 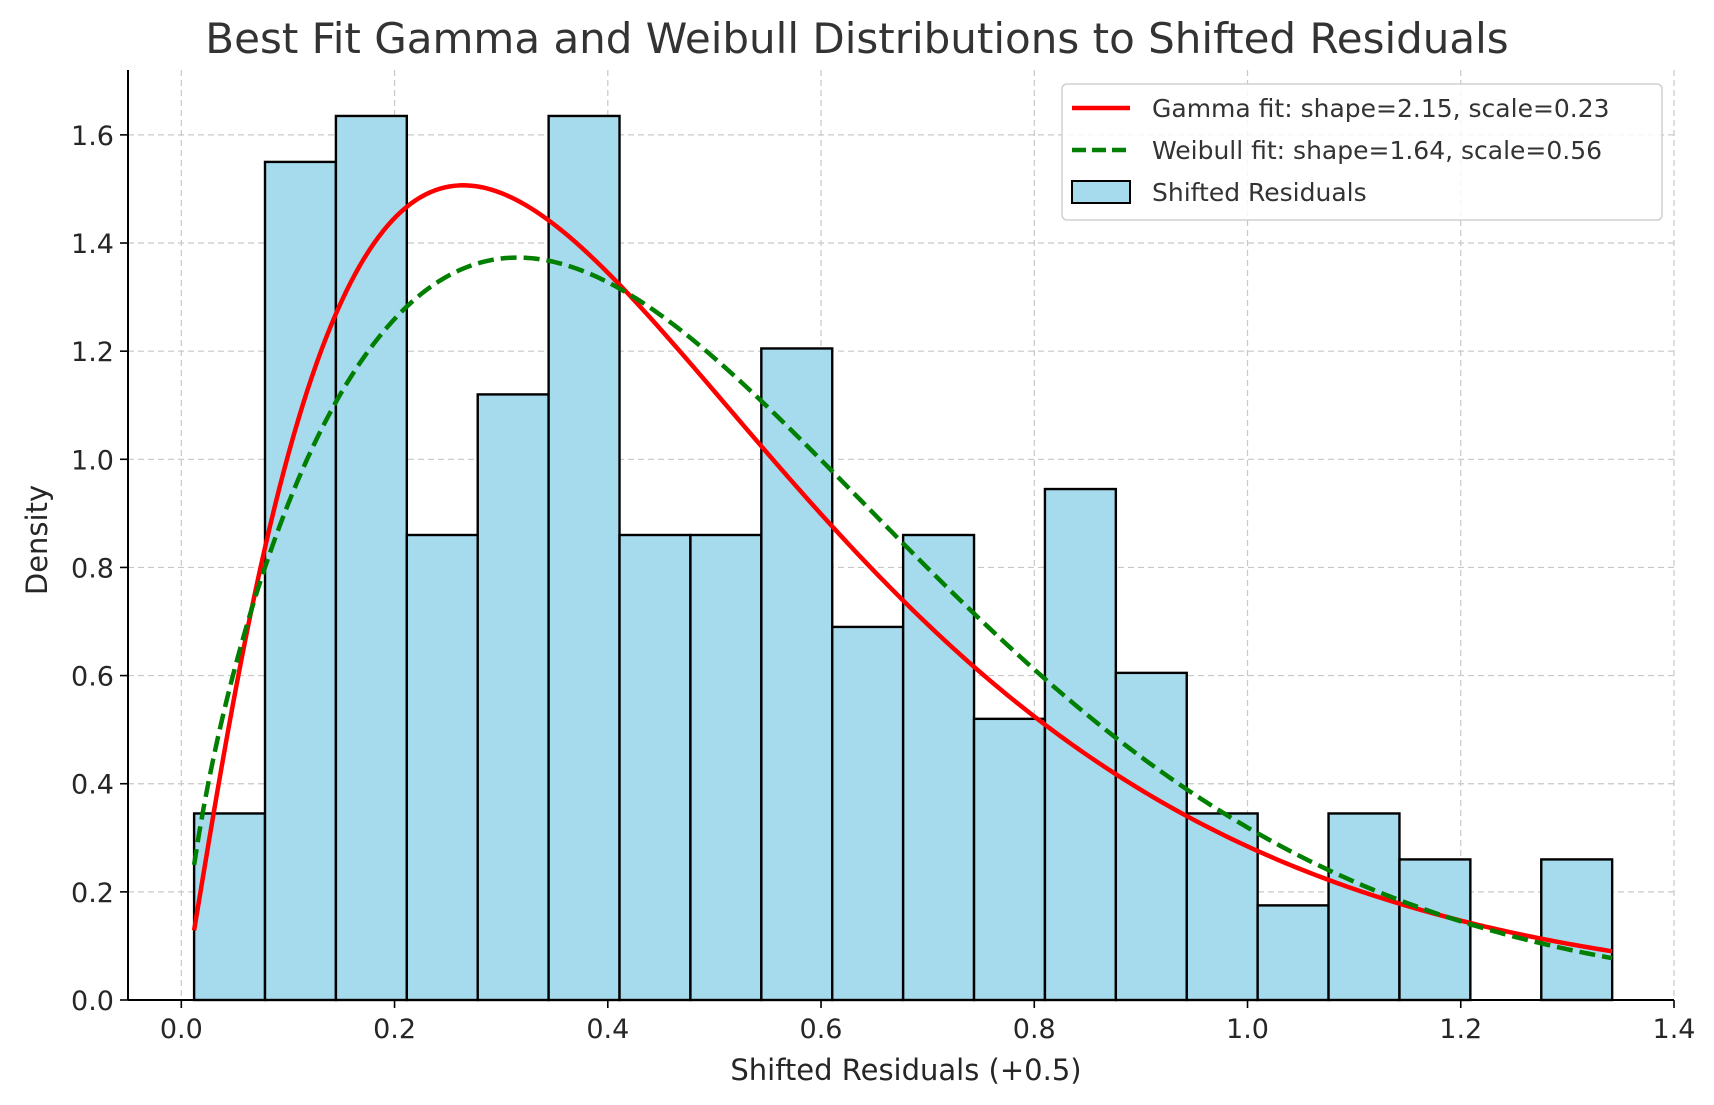 I want to click on x-tick-label: 0.6, so click(x=821, y=1029).